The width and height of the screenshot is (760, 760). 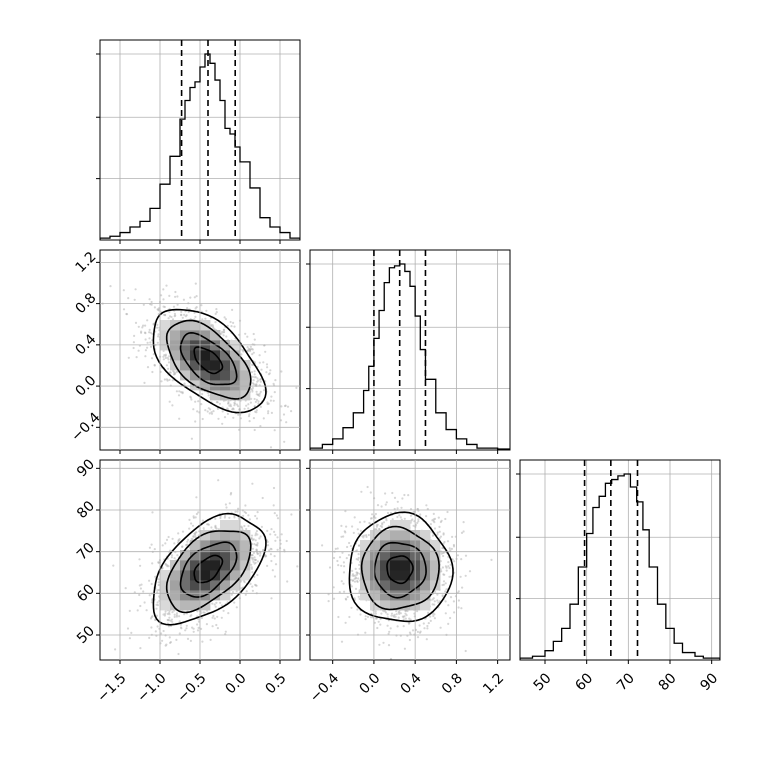 I want to click on histogram-p1, so click(x=410, y=356).